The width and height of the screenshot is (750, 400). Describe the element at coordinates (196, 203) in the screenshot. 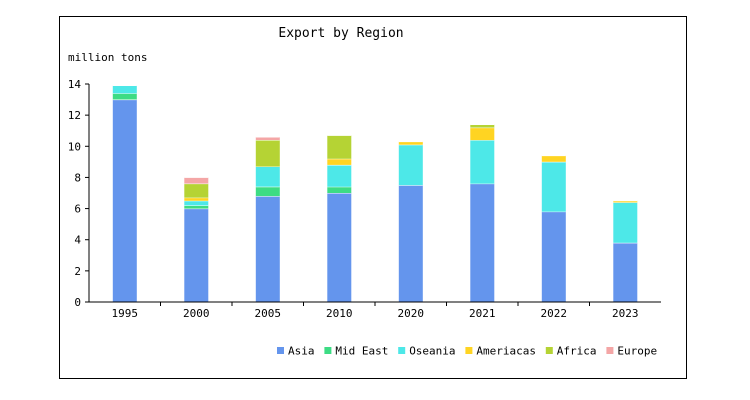

I see `bar-segment-oseania-2000` at that location.